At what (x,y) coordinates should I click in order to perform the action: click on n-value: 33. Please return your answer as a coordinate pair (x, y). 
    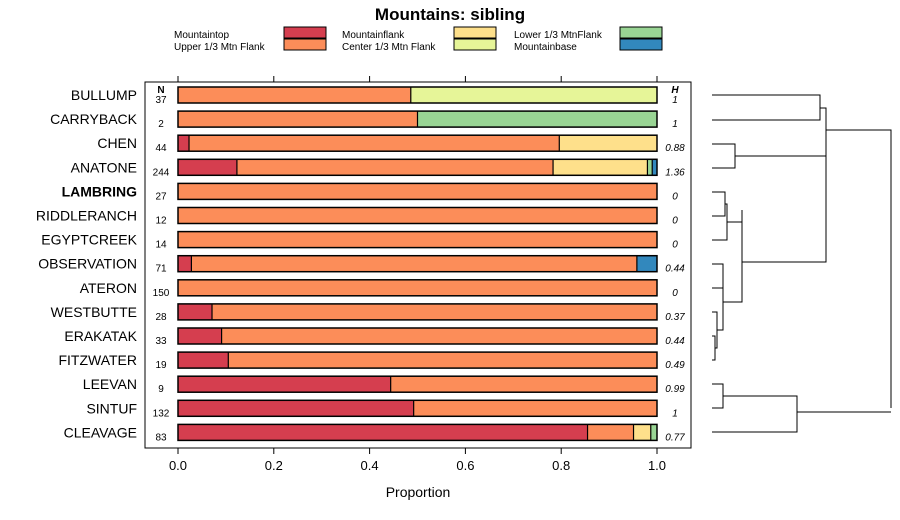
    Looking at the image, I should click on (161, 341).